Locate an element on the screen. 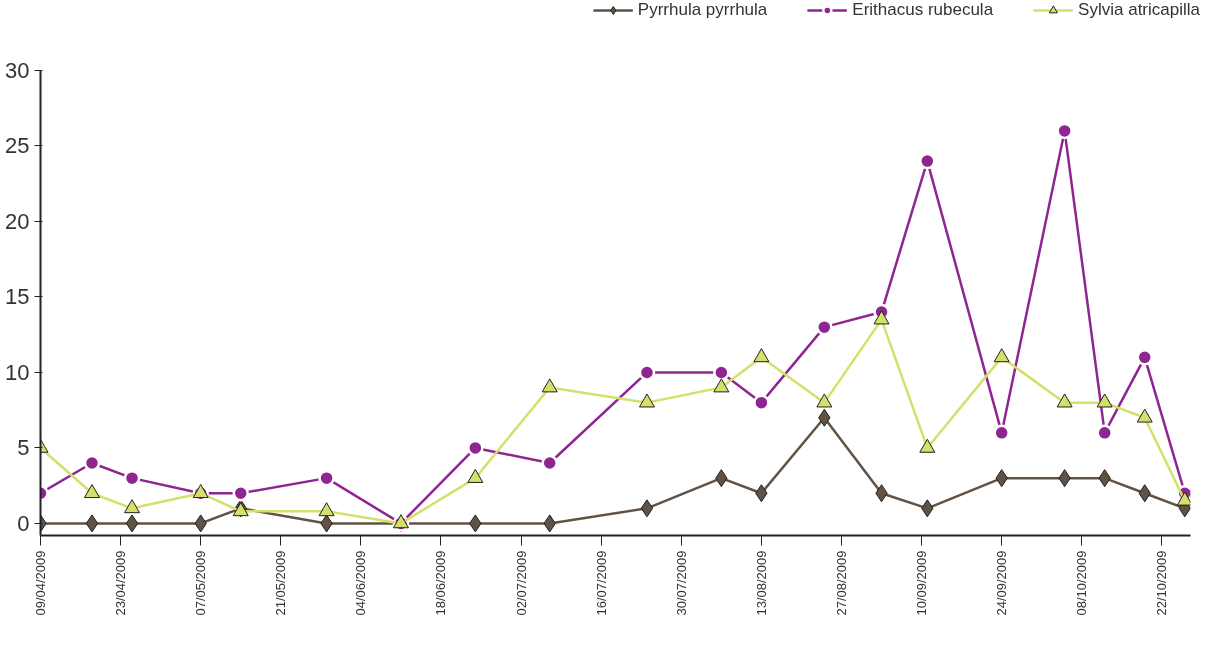 The image size is (1232, 657). x-tick-label: 13/08/2009 is located at coordinates (761, 583).